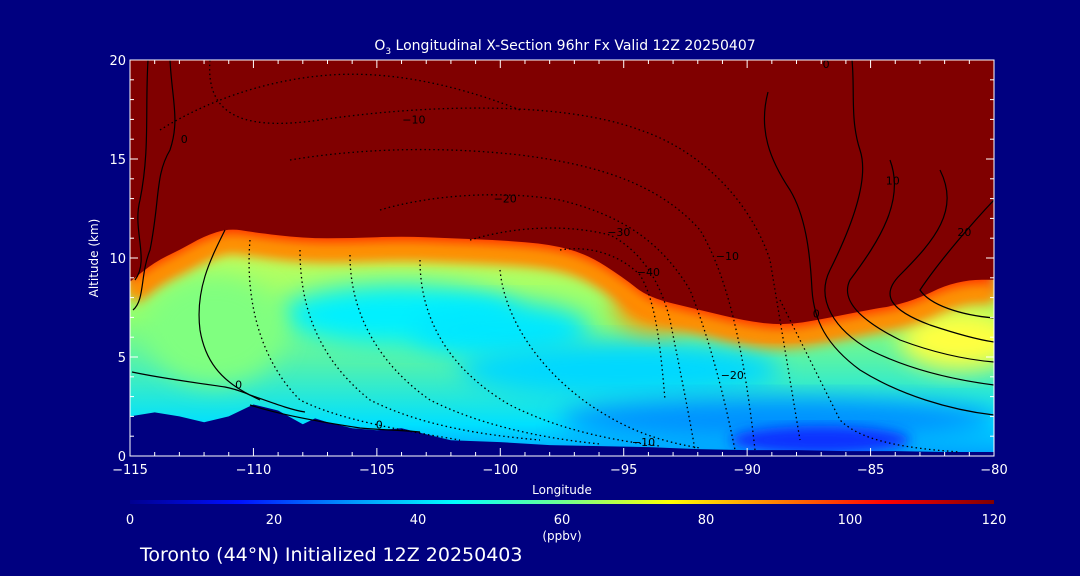 This screenshot has width=1080, height=576. Describe the element at coordinates (826, 64) in the screenshot. I see `contour-label-11: 0` at that location.